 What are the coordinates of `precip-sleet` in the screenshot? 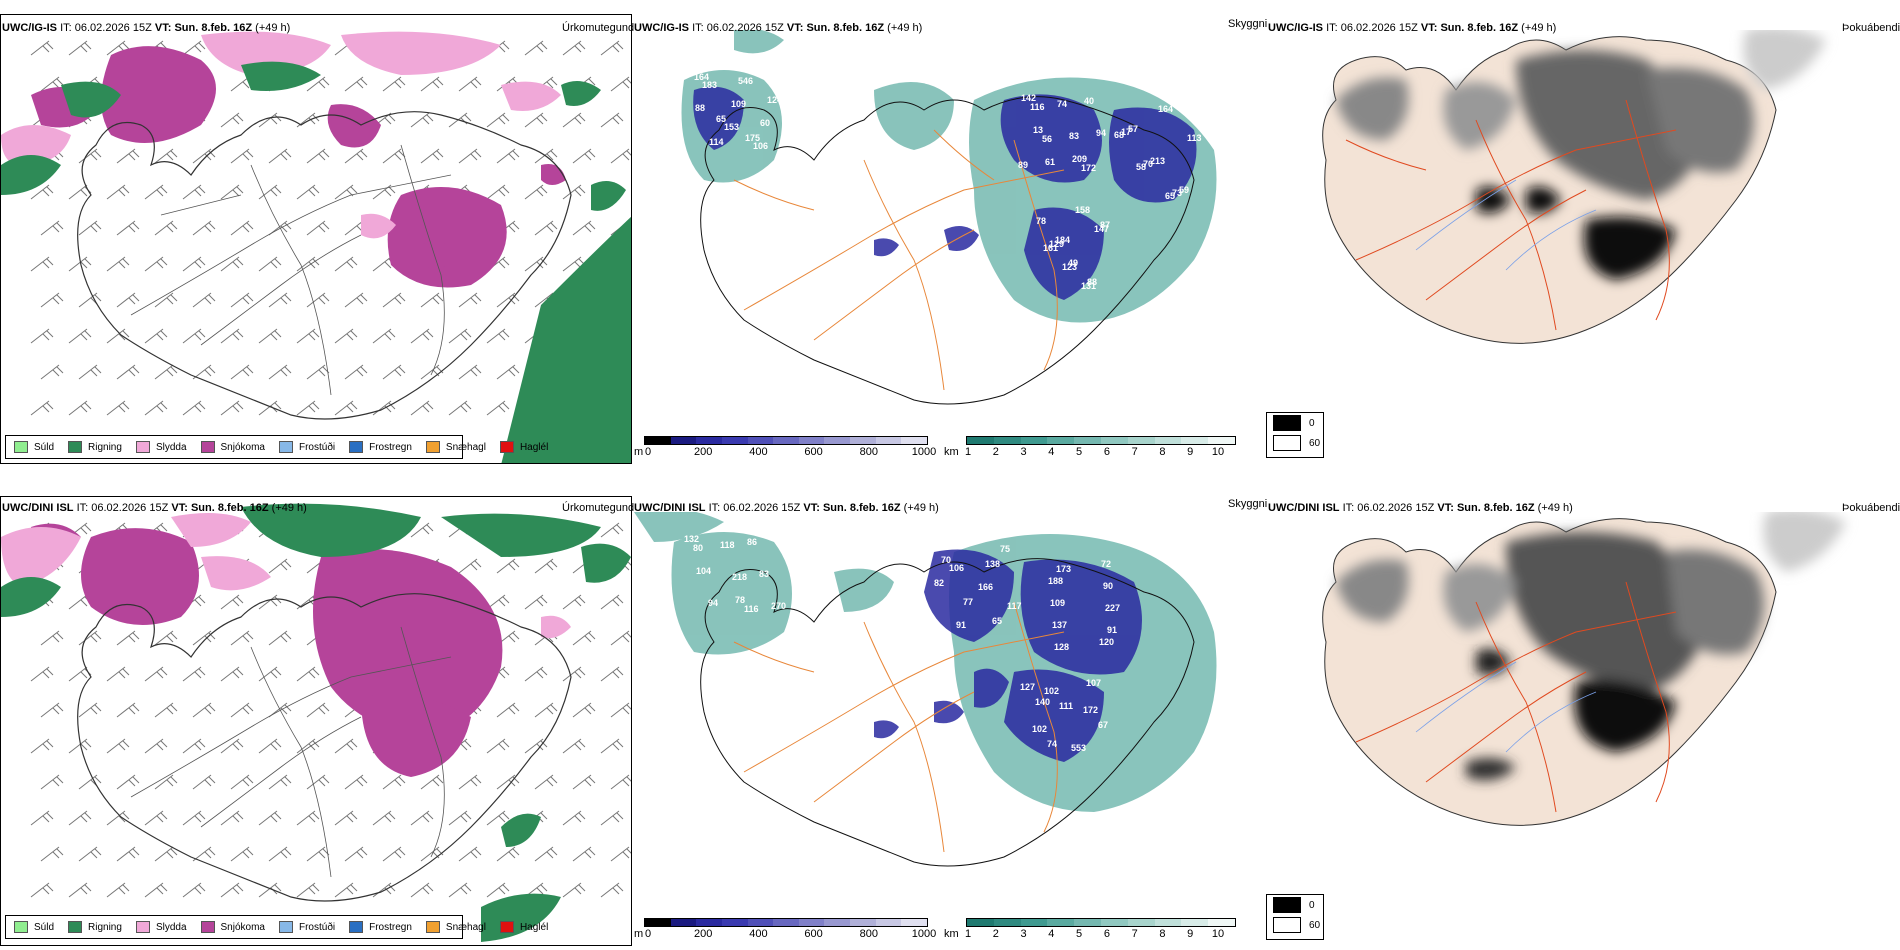 It's located at (281, 135).